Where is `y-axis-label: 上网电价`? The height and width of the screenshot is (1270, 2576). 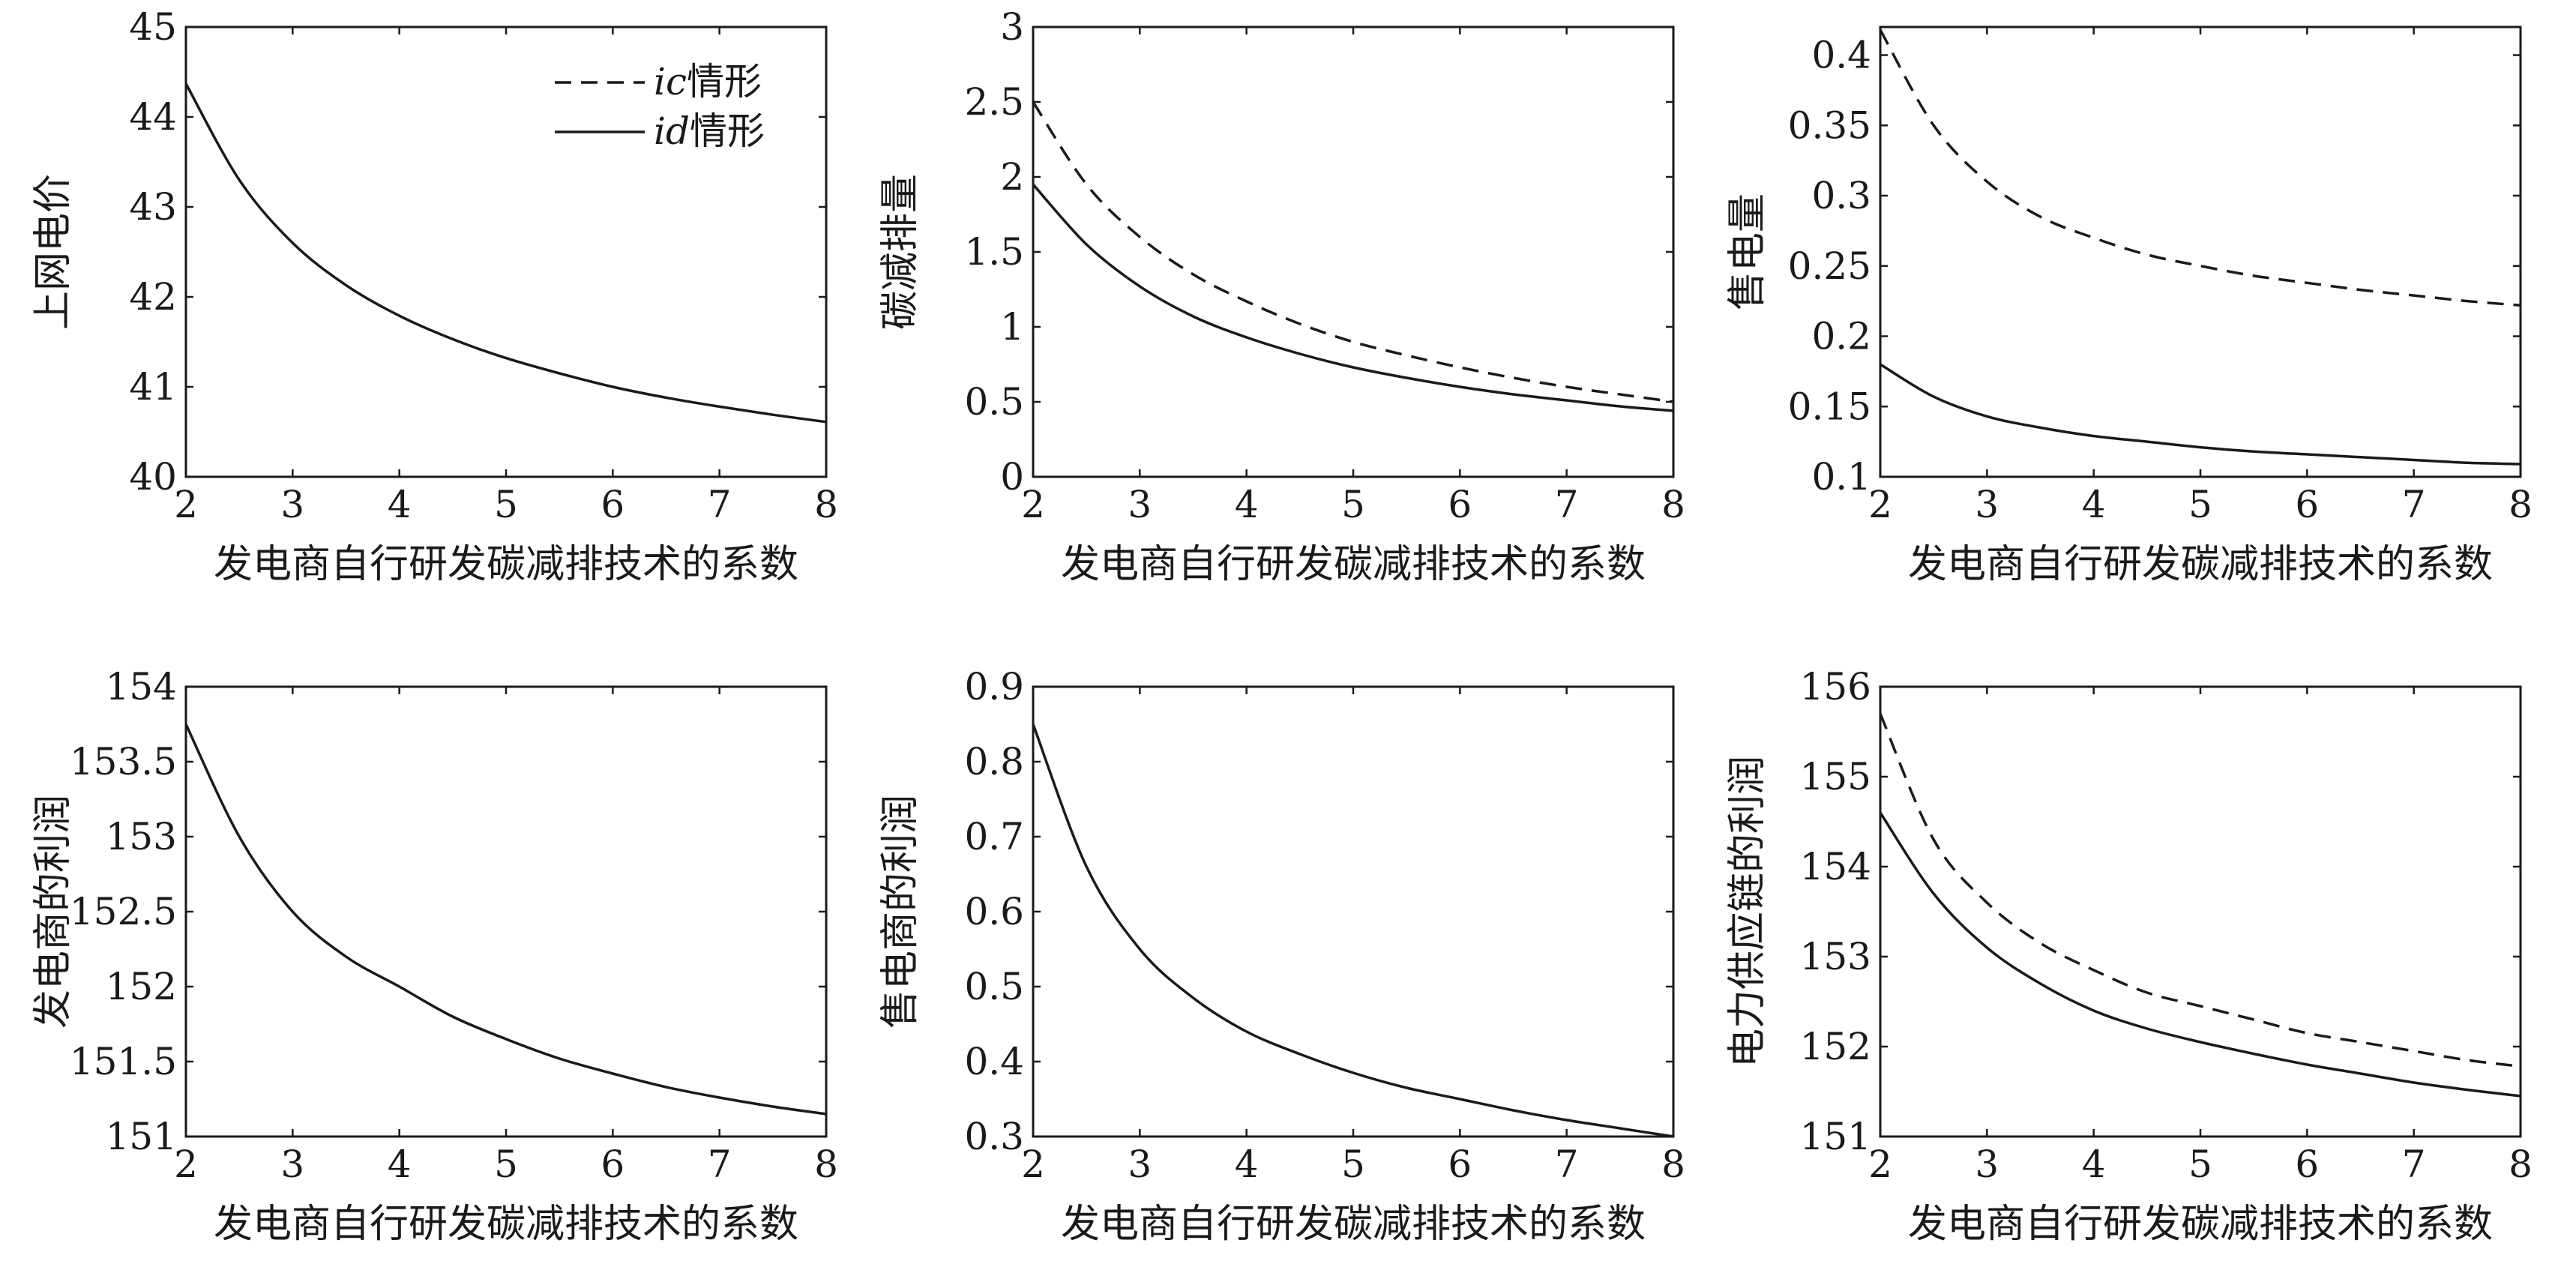
y-axis-label: 上网电价 is located at coordinates (53, 252).